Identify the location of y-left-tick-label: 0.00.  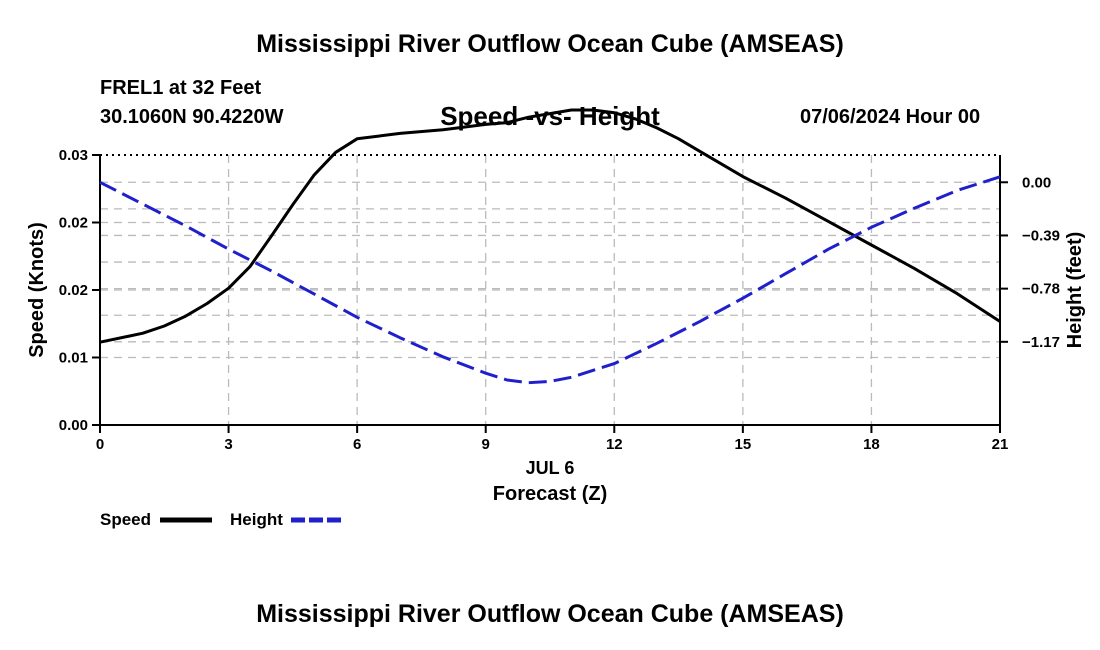
(73, 425).